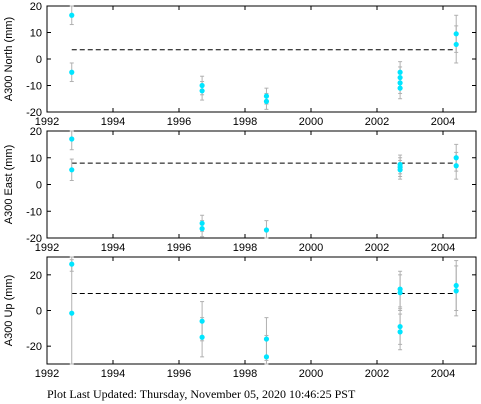  What do you see at coordinates (311, 374) in the screenshot?
I see `panel-3-xtick-label: 2000` at bounding box center [311, 374].